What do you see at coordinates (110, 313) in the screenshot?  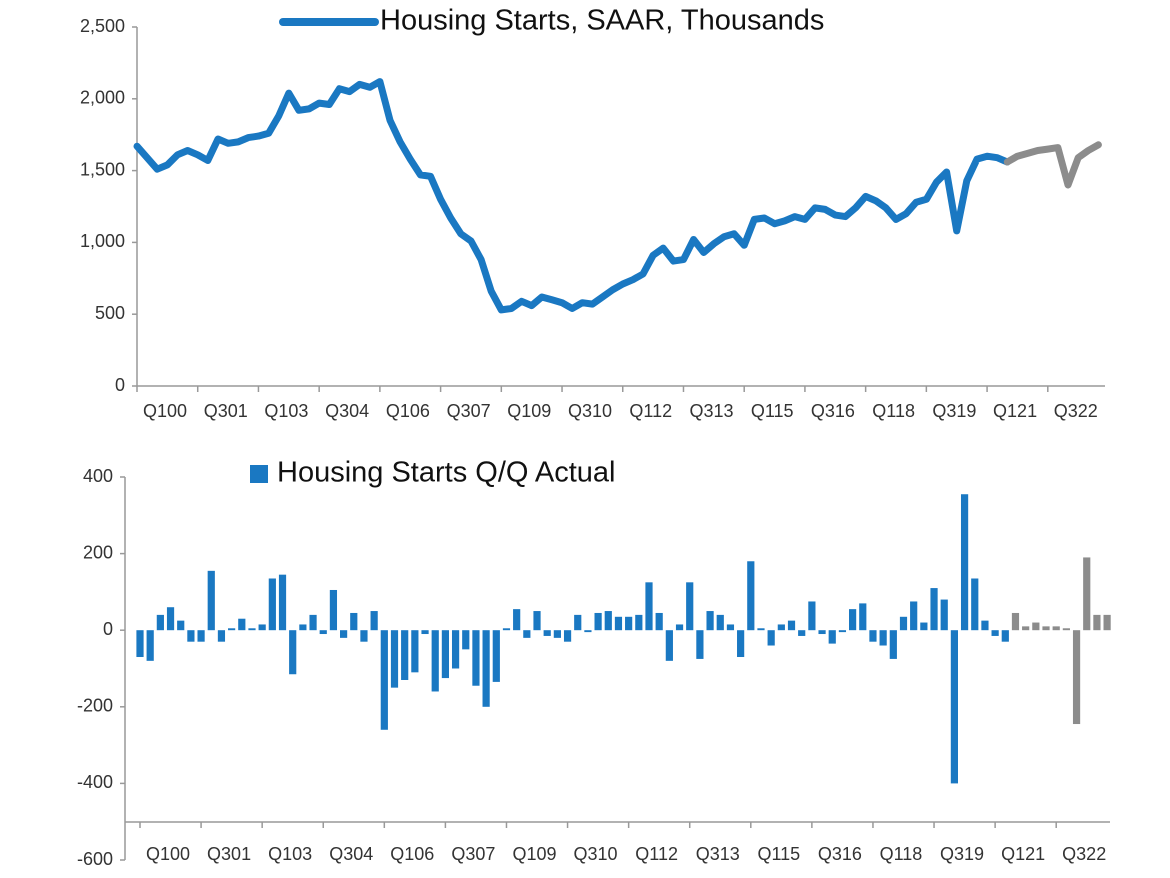 I see `y-tick-label: 500` at bounding box center [110, 313].